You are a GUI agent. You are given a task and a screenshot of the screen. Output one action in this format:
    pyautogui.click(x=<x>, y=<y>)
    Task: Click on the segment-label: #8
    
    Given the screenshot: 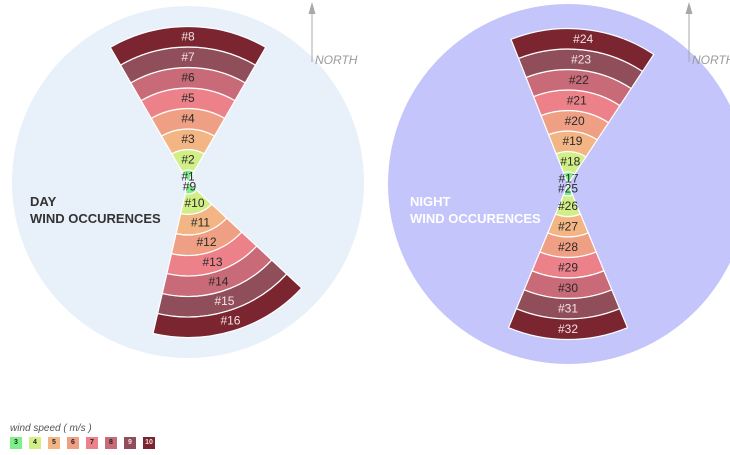 What is the action you would take?
    pyautogui.click(x=188, y=36)
    